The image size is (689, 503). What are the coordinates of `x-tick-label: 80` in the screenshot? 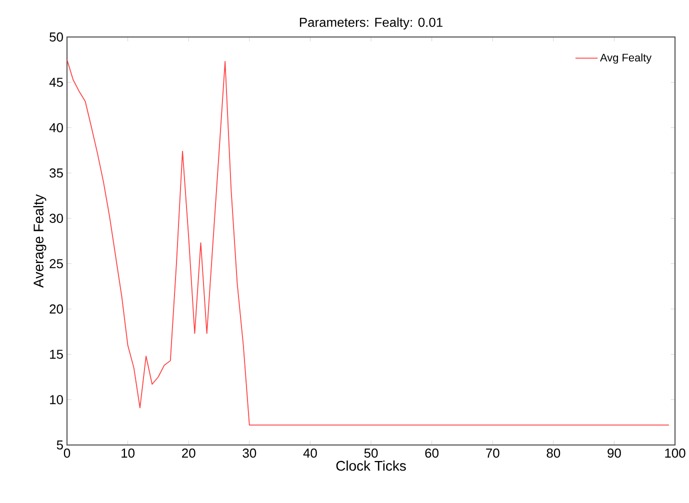 It's located at (553, 453).